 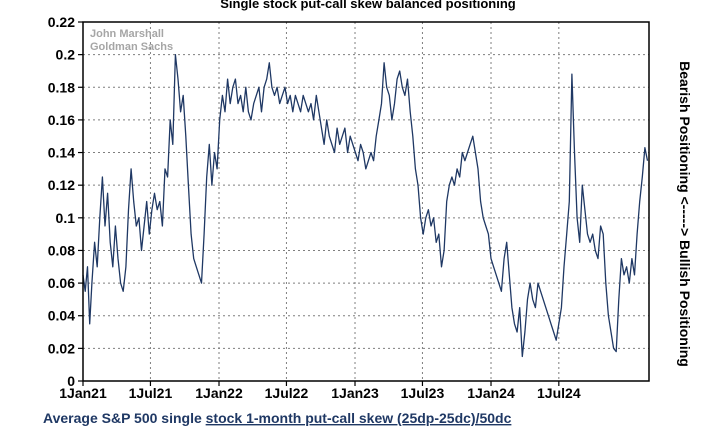 I want to click on y-tick-label: 0.12, so click(x=61, y=185).